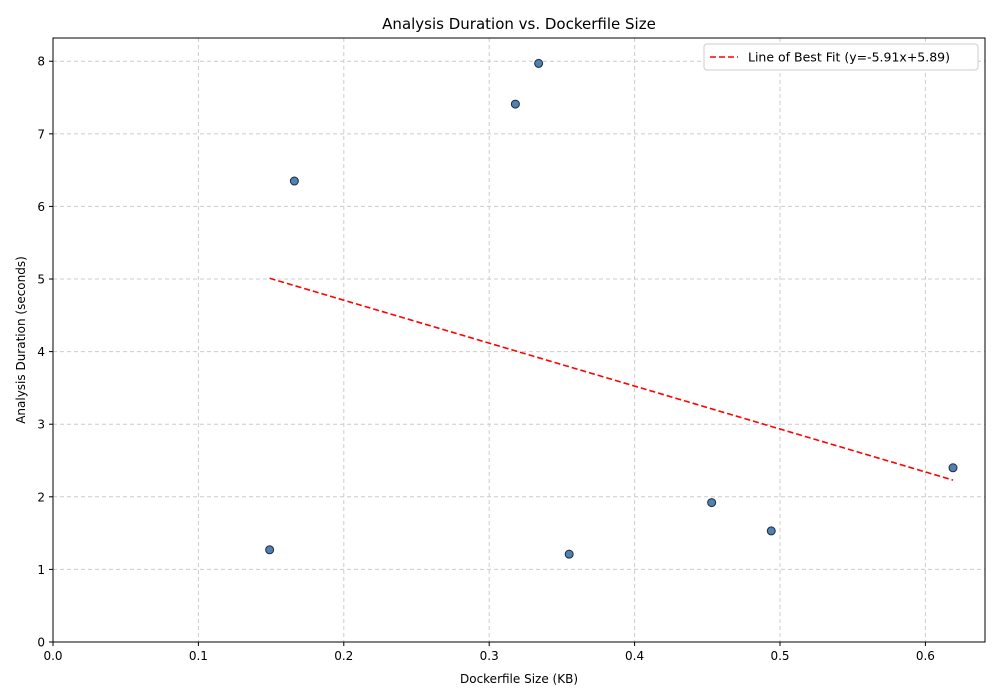 The width and height of the screenshot is (1000, 700). What do you see at coordinates (519, 679) in the screenshot?
I see `x-axis-label: Dockerfile Size (KB)` at bounding box center [519, 679].